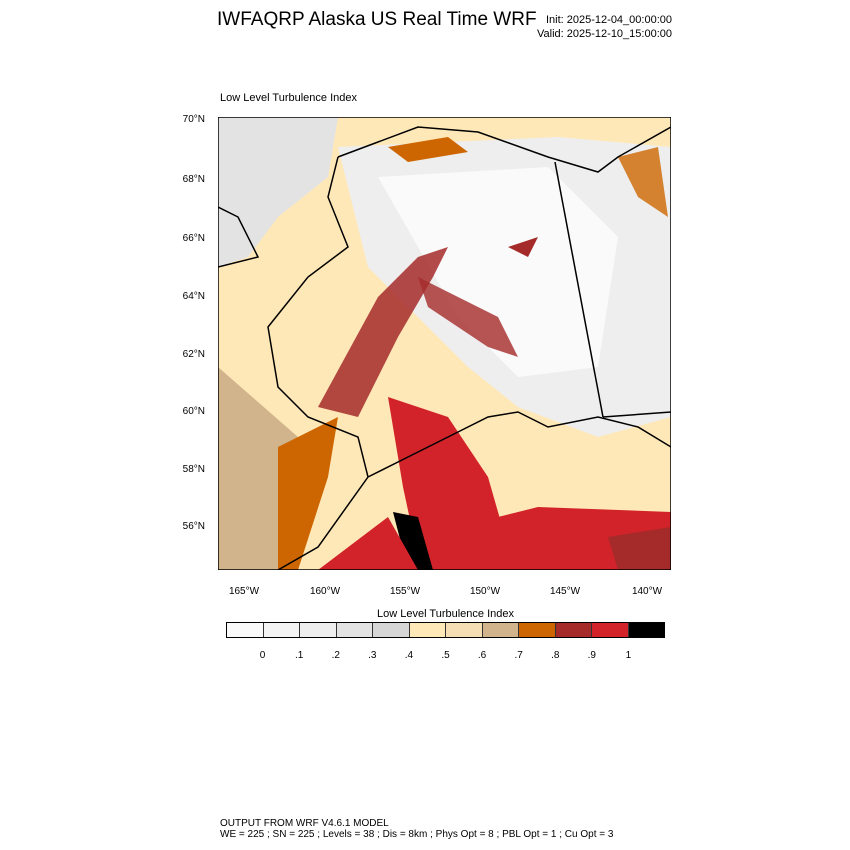 This screenshot has width=850, height=850. What do you see at coordinates (193, 526) in the screenshot?
I see `lat-label: 56°N` at bounding box center [193, 526].